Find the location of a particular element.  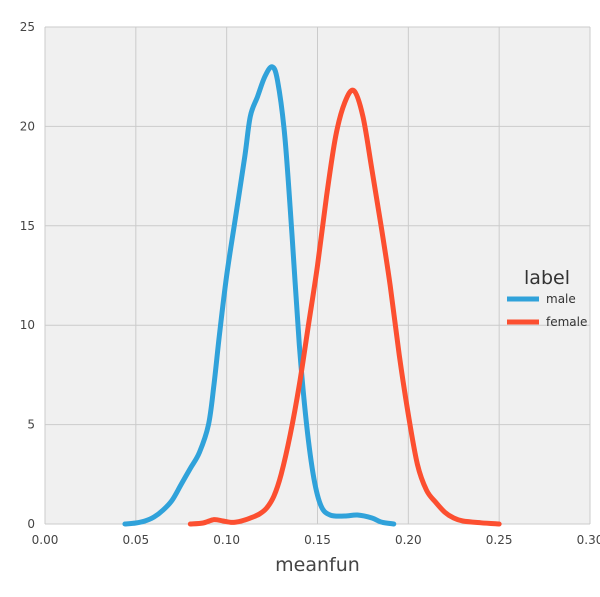

x-tick-label: 0.05 is located at coordinates (135, 540).